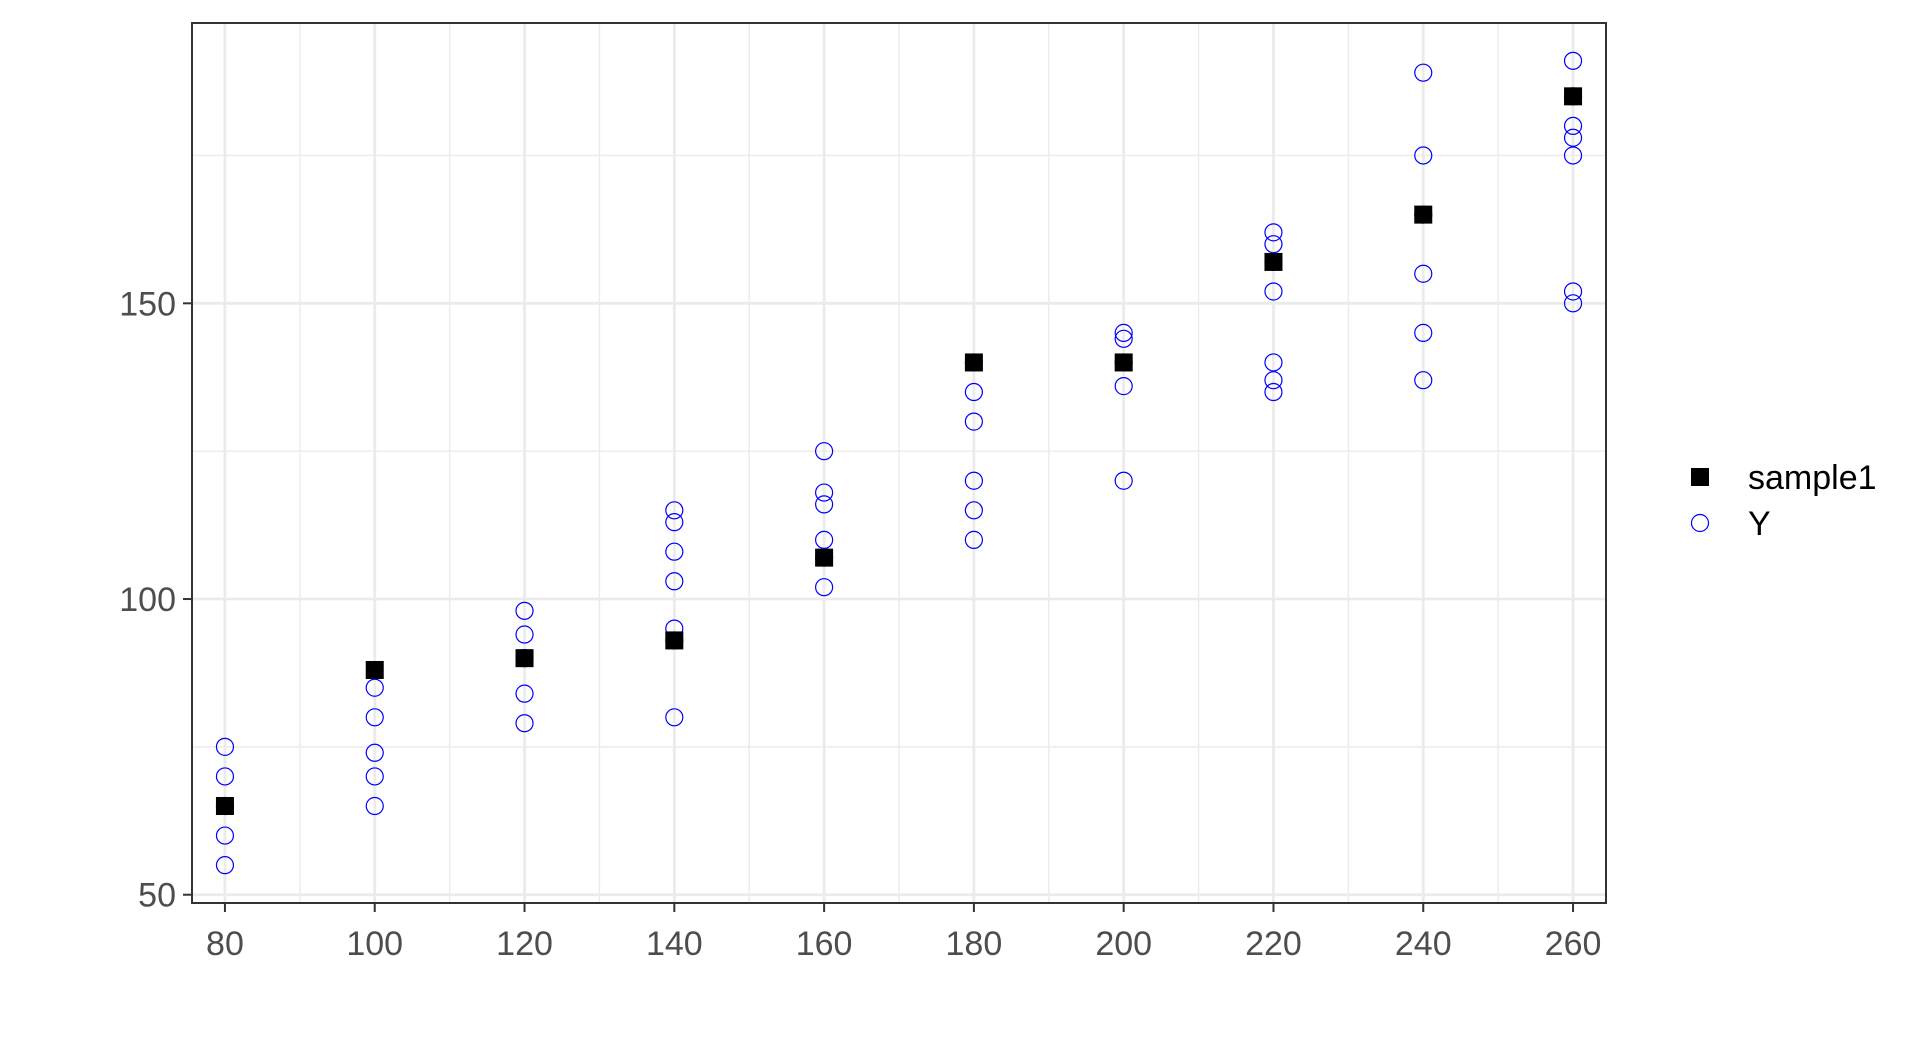  What do you see at coordinates (1423, 944) in the screenshot?
I see `x-tick-label: 240` at bounding box center [1423, 944].